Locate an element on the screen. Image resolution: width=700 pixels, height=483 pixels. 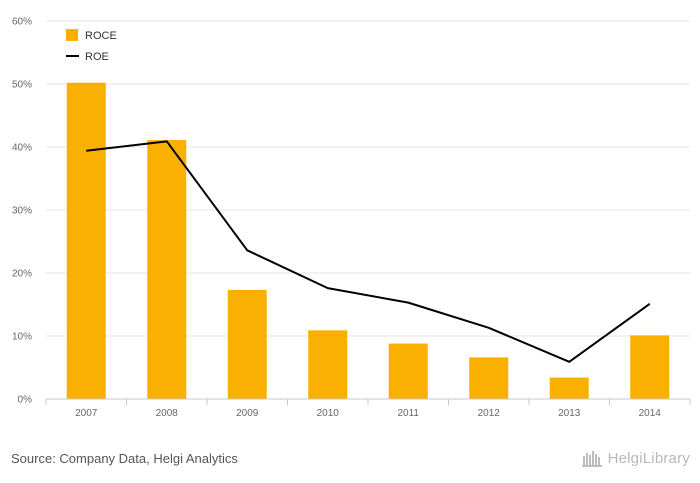
x-tick-label: 2007 is located at coordinates (86, 413).